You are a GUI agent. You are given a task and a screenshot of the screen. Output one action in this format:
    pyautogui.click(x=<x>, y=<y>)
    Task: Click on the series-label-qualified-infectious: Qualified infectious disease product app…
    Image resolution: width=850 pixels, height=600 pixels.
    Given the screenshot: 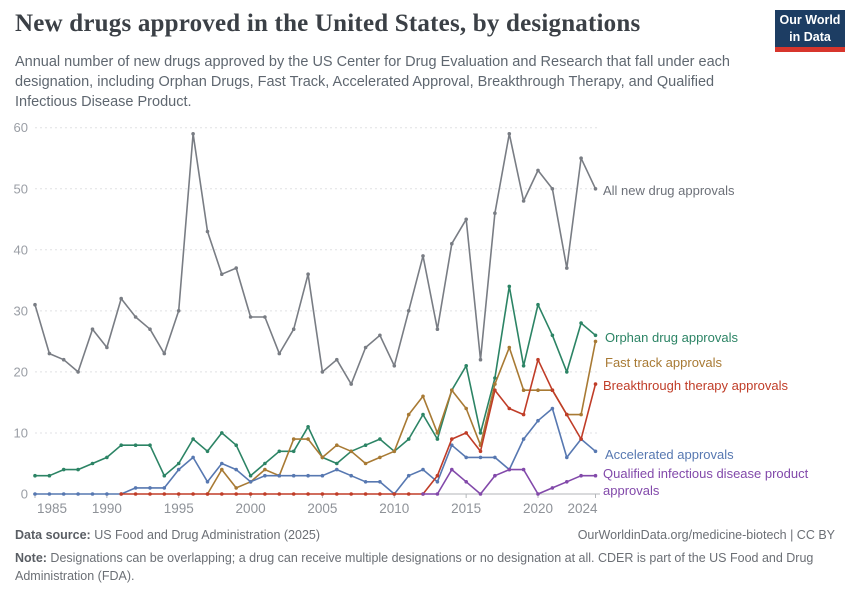 What is the action you would take?
    pyautogui.click(x=706, y=482)
    